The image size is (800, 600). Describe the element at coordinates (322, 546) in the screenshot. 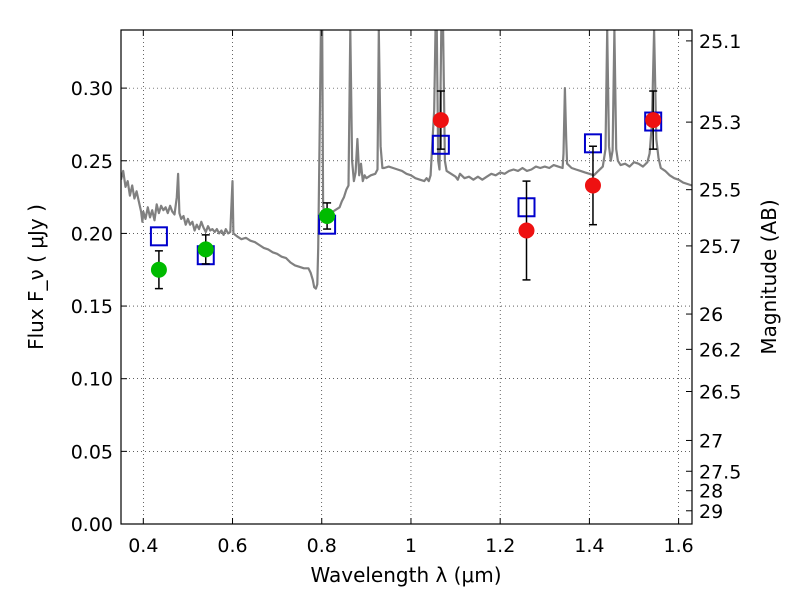

I see `x-tick-label: 0.8` at that location.